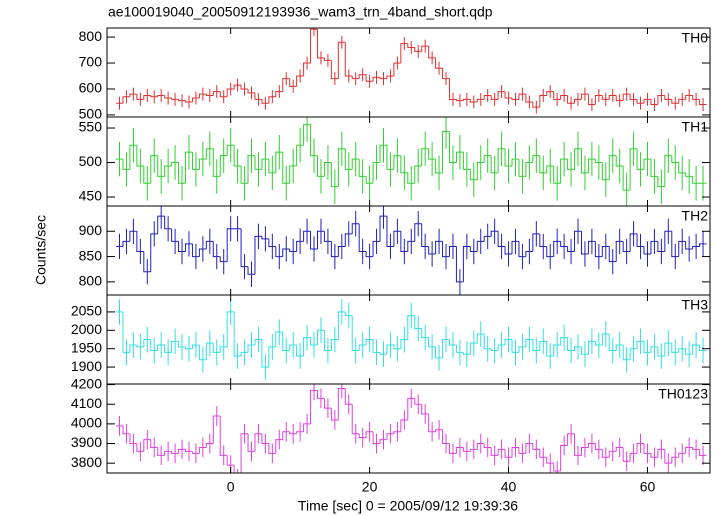 The height and width of the screenshot is (516, 717). I want to click on y-tick-label: 500, so click(91, 161).